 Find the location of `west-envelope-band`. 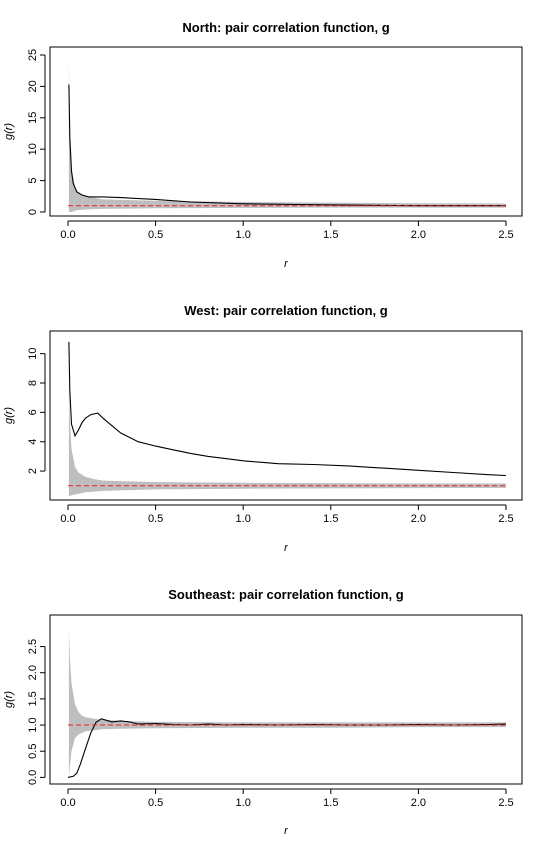

west-envelope-band is located at coordinates (287, 439).